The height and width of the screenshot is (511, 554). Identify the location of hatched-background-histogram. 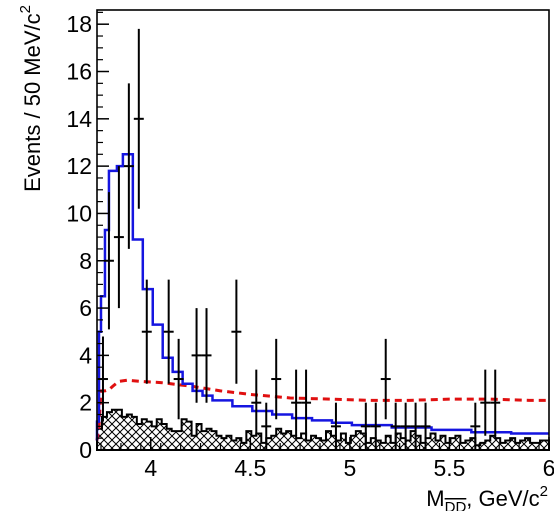
(323, 429).